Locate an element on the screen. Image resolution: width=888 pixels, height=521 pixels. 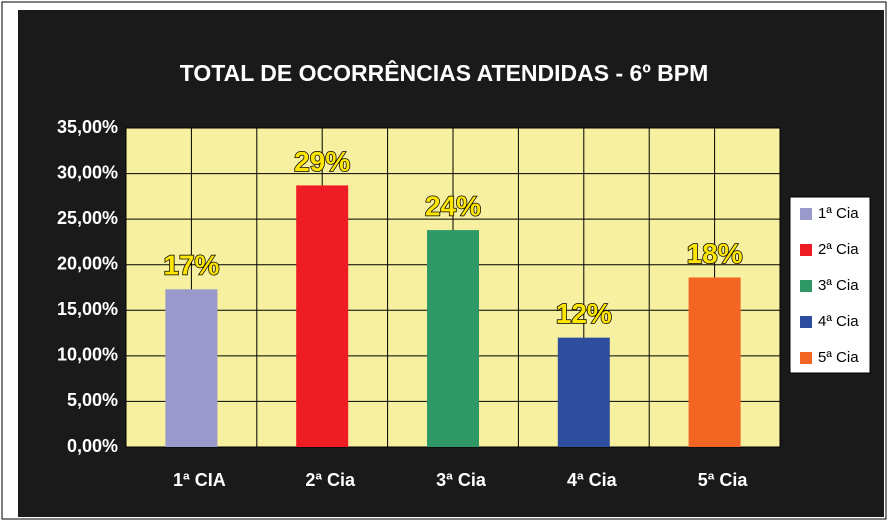
x-tick-label: 2ª Cia is located at coordinates (330, 480).